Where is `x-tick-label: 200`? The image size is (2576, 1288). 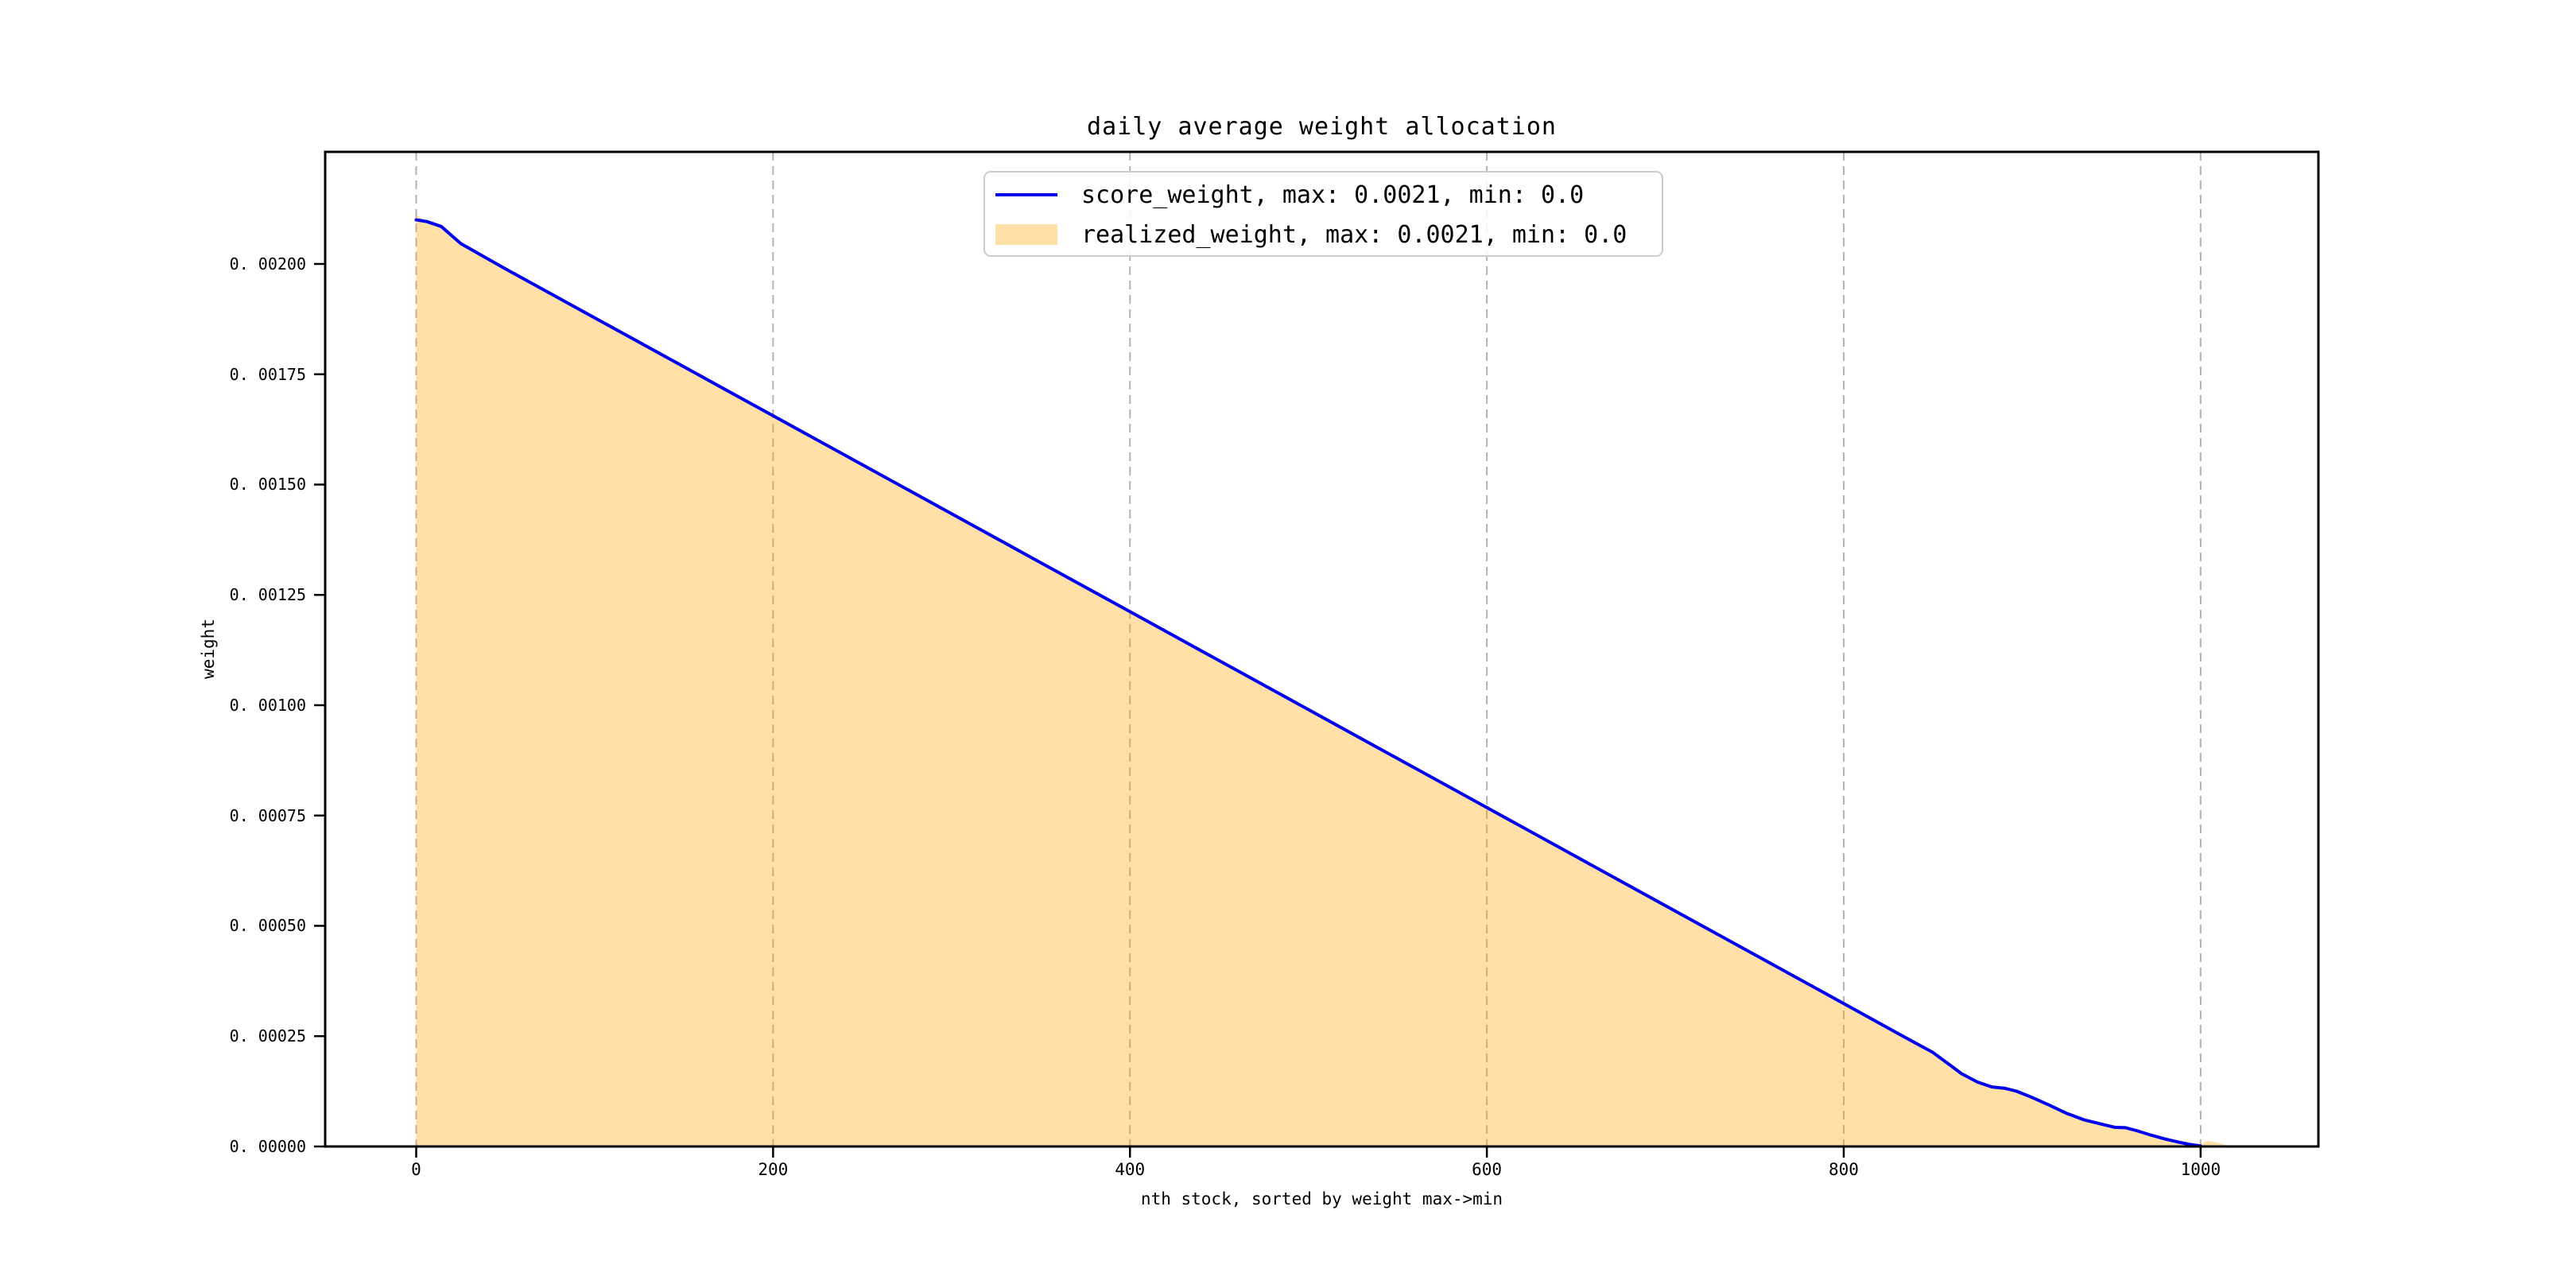
x-tick-label: 200 is located at coordinates (773, 1169).